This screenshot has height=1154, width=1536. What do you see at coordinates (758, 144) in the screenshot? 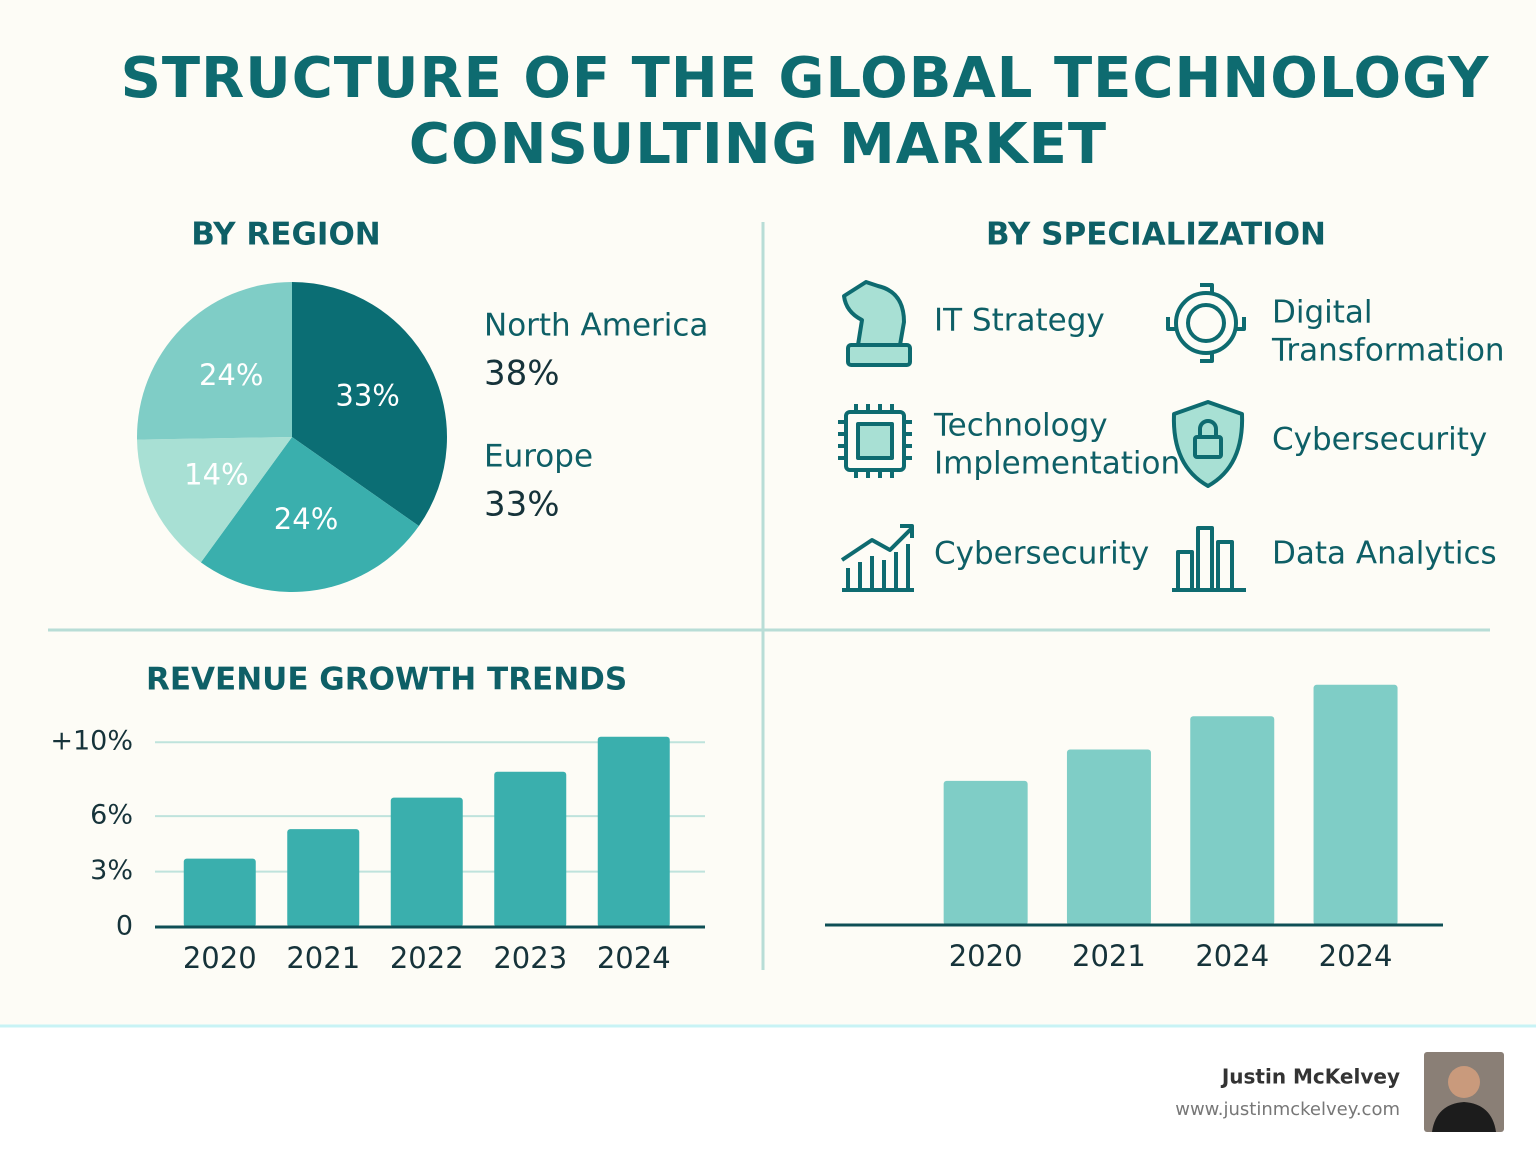
I see `title: CONSULTING MARKET` at bounding box center [758, 144].